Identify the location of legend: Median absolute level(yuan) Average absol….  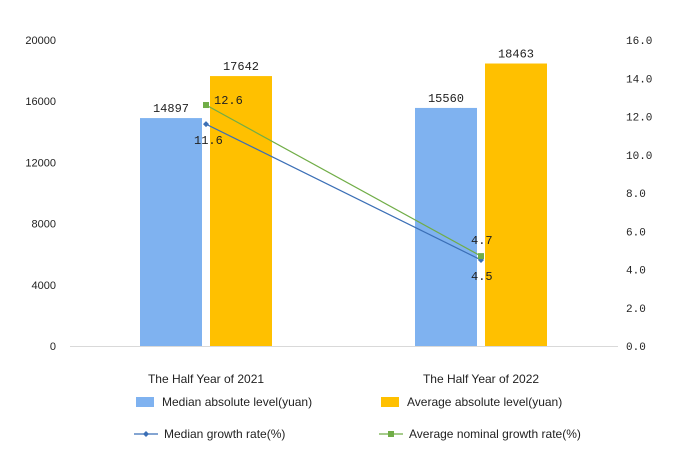
(357, 418).